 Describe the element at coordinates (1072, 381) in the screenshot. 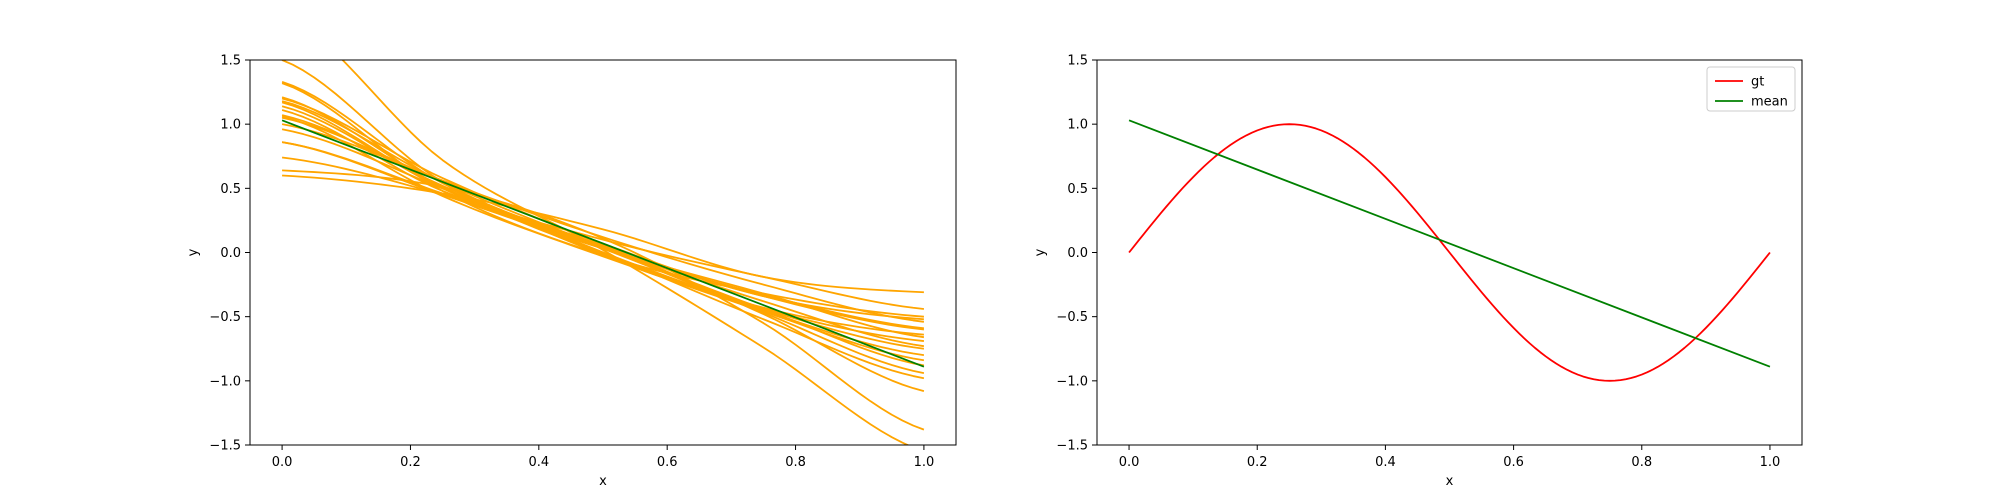

I see `right-y-tick-label: −1.0` at that location.